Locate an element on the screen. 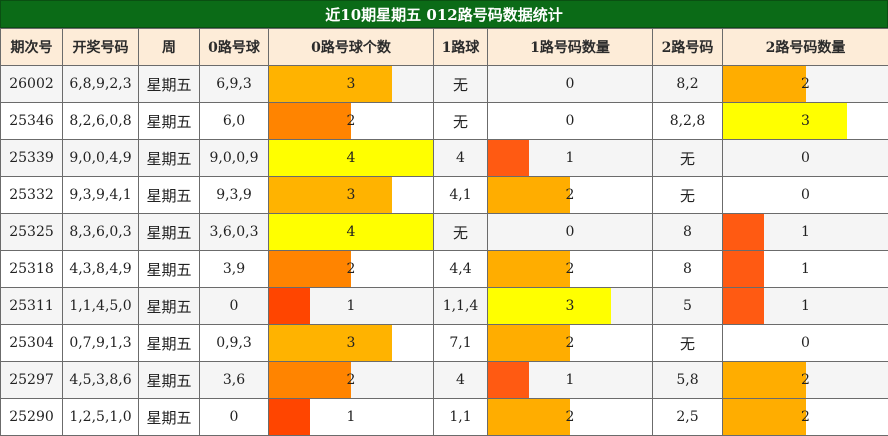 Image resolution: width=888 pixels, height=436 pixels. header-route0-balls: 0路号球 is located at coordinates (234, 47).